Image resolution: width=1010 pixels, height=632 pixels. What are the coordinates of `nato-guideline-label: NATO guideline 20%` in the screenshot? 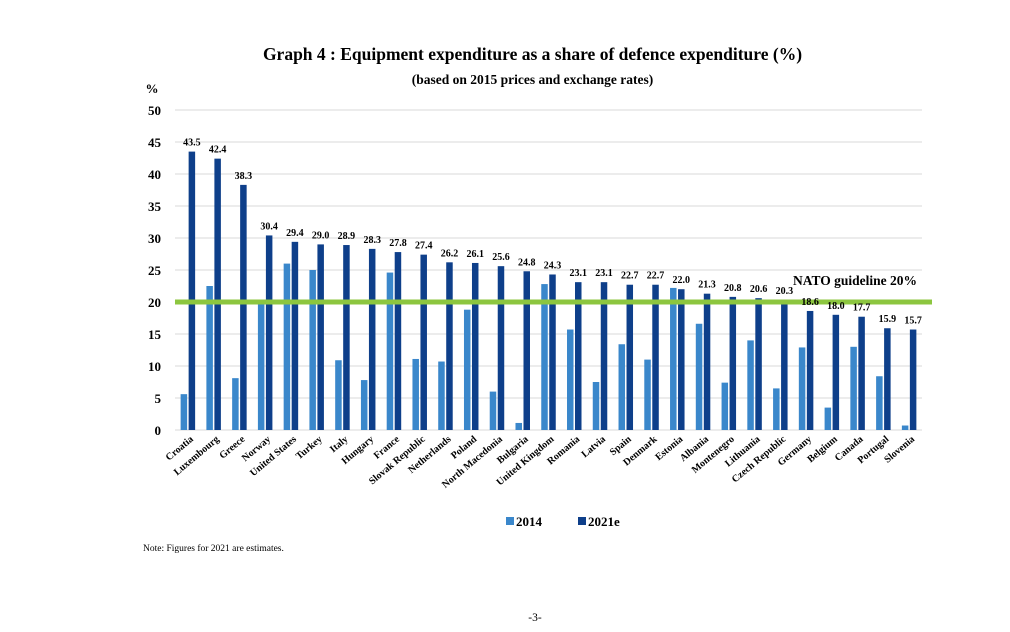 It's located at (855, 280).